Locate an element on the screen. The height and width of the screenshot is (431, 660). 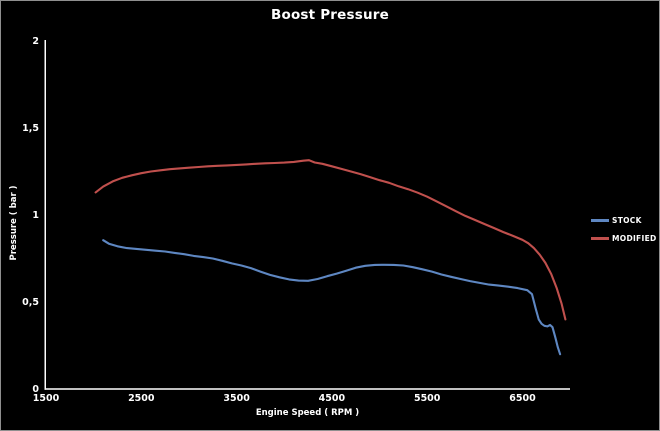
chart-title: Boost Pressure is located at coordinates (330, 15).